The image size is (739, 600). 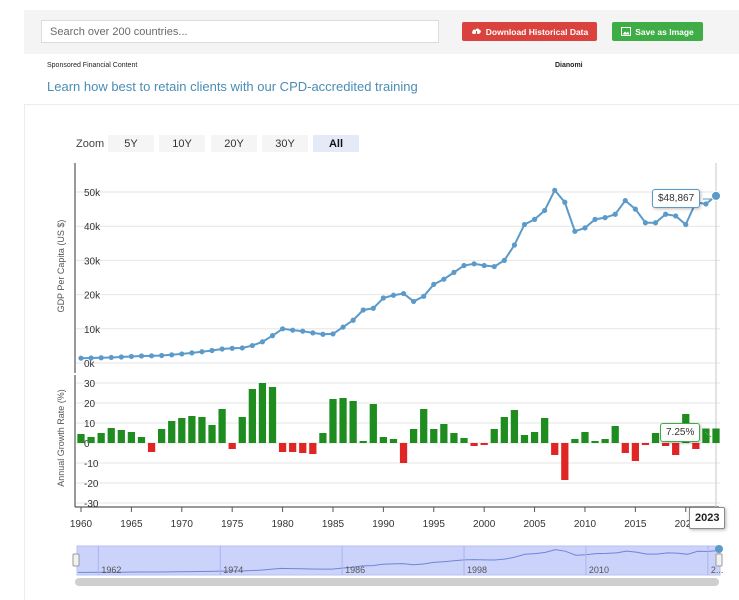 I want to click on sponsored-label: Sponsored Financial Content, so click(x=92, y=65).